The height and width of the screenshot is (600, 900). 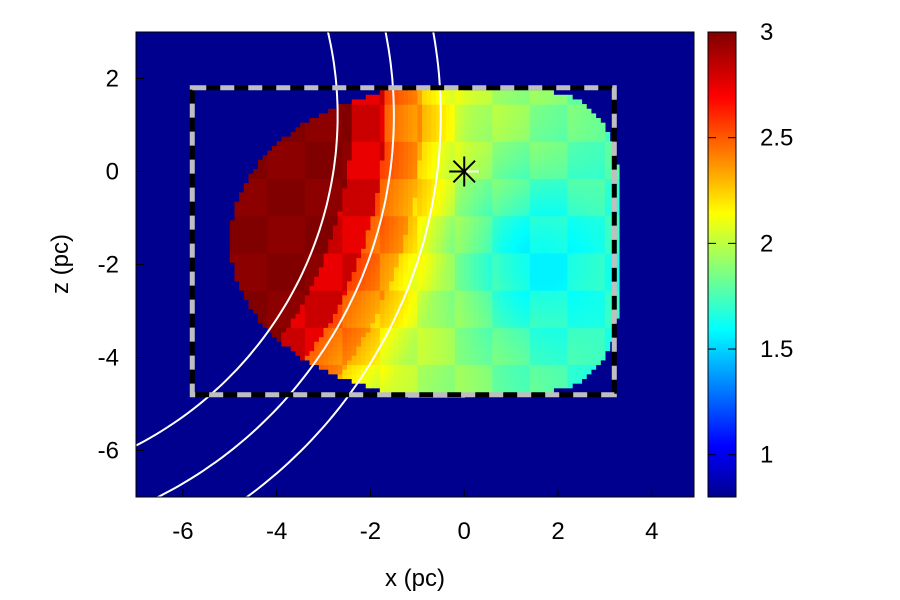 I want to click on y-tick-label: -2, so click(x=108, y=265).